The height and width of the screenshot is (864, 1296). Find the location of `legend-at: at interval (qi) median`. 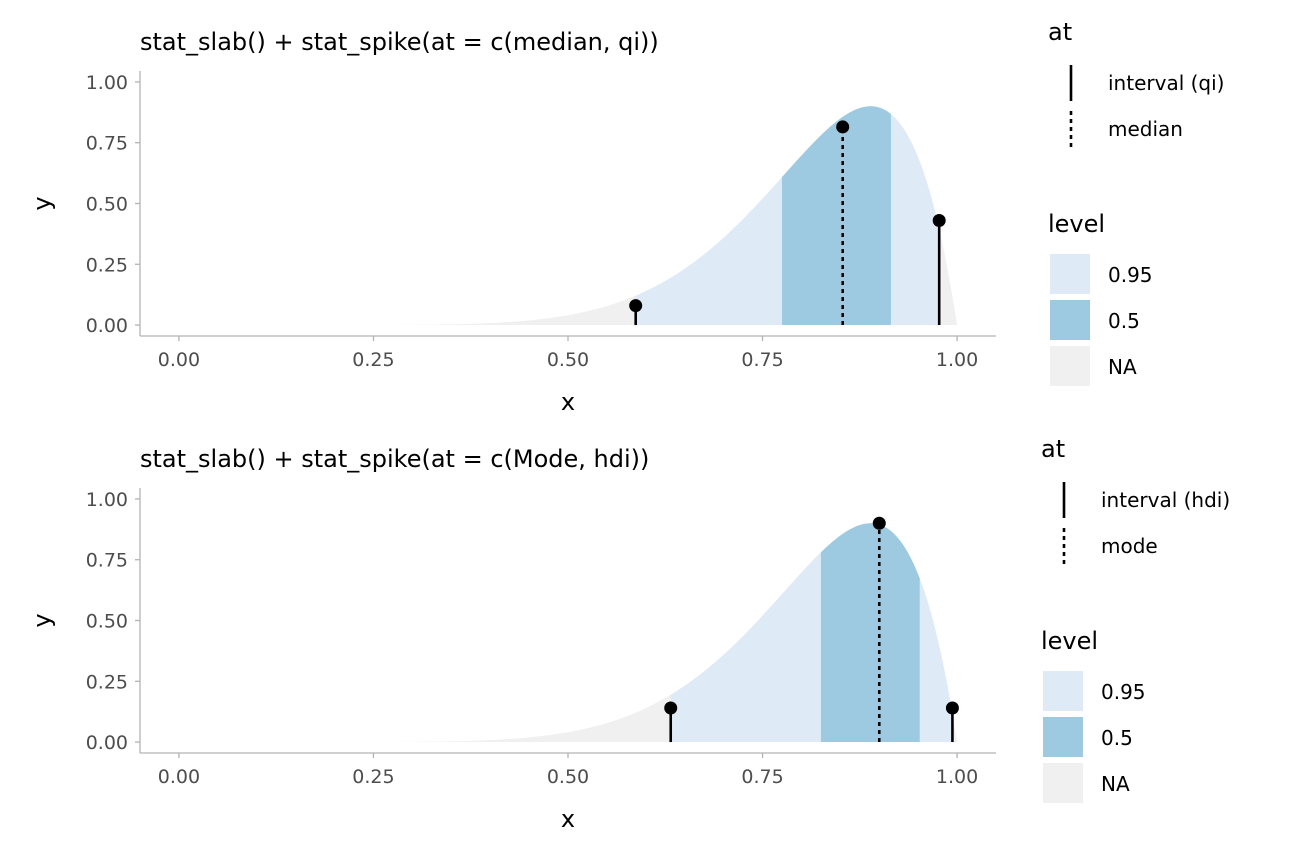

legend-at: at interval (qi) median is located at coordinates (1136, 82).